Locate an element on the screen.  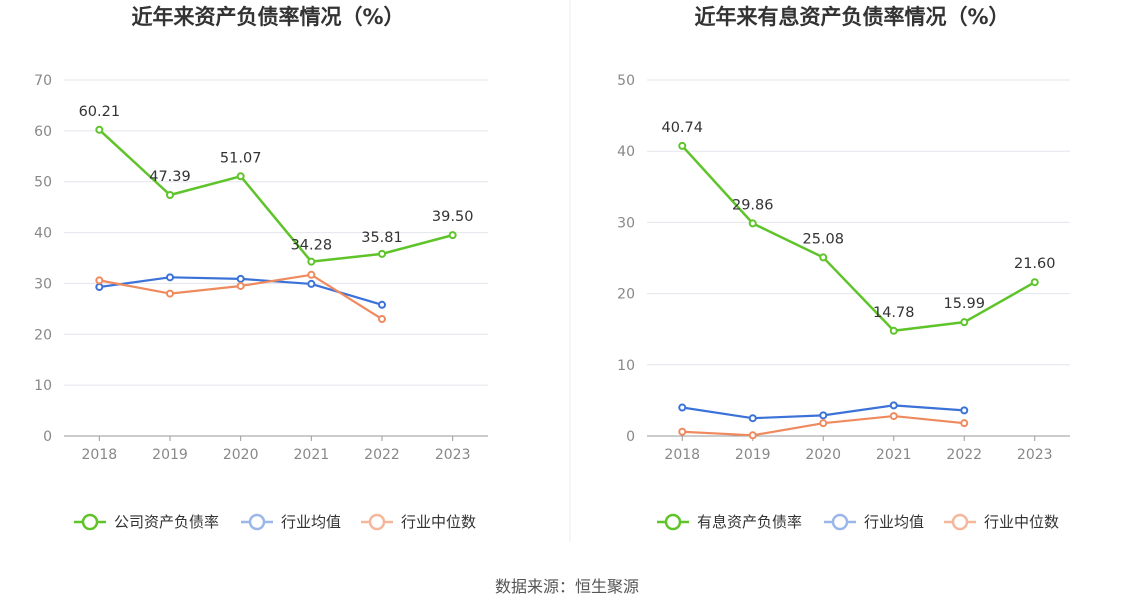
chart-title: 近年来有息资产负债率情况（%） is located at coordinates (851, 17).